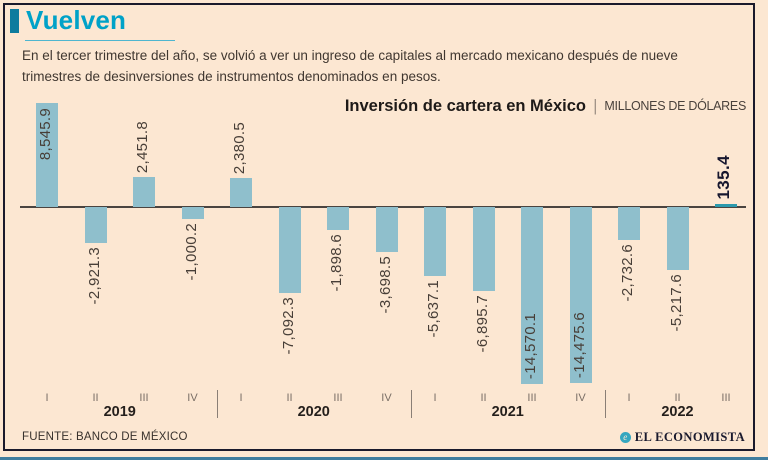 Image resolution: width=768 pixels, height=460 pixels. Describe the element at coordinates (142, 147) in the screenshot. I see `bar-value-label: 2,451.8` at that location.